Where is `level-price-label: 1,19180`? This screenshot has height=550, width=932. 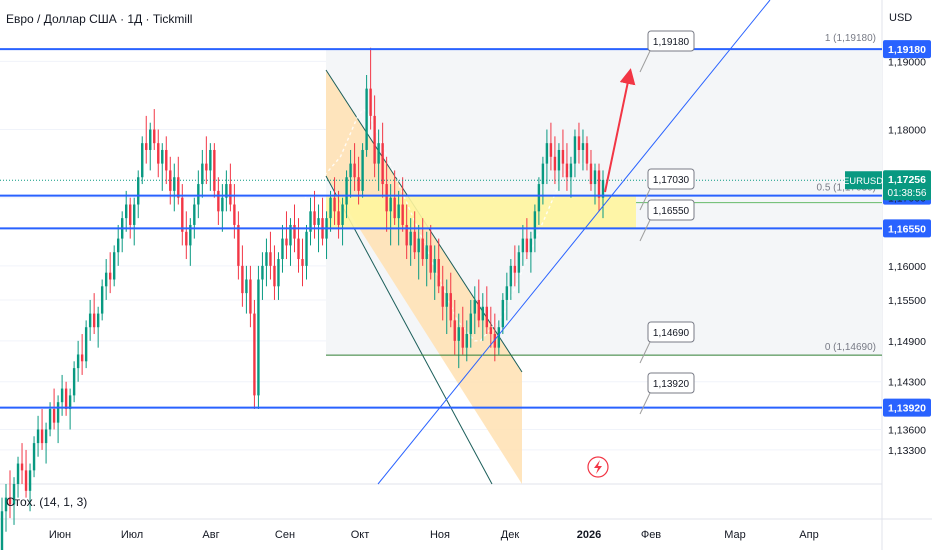
level-price-label: 1,19180 is located at coordinates (907, 50).